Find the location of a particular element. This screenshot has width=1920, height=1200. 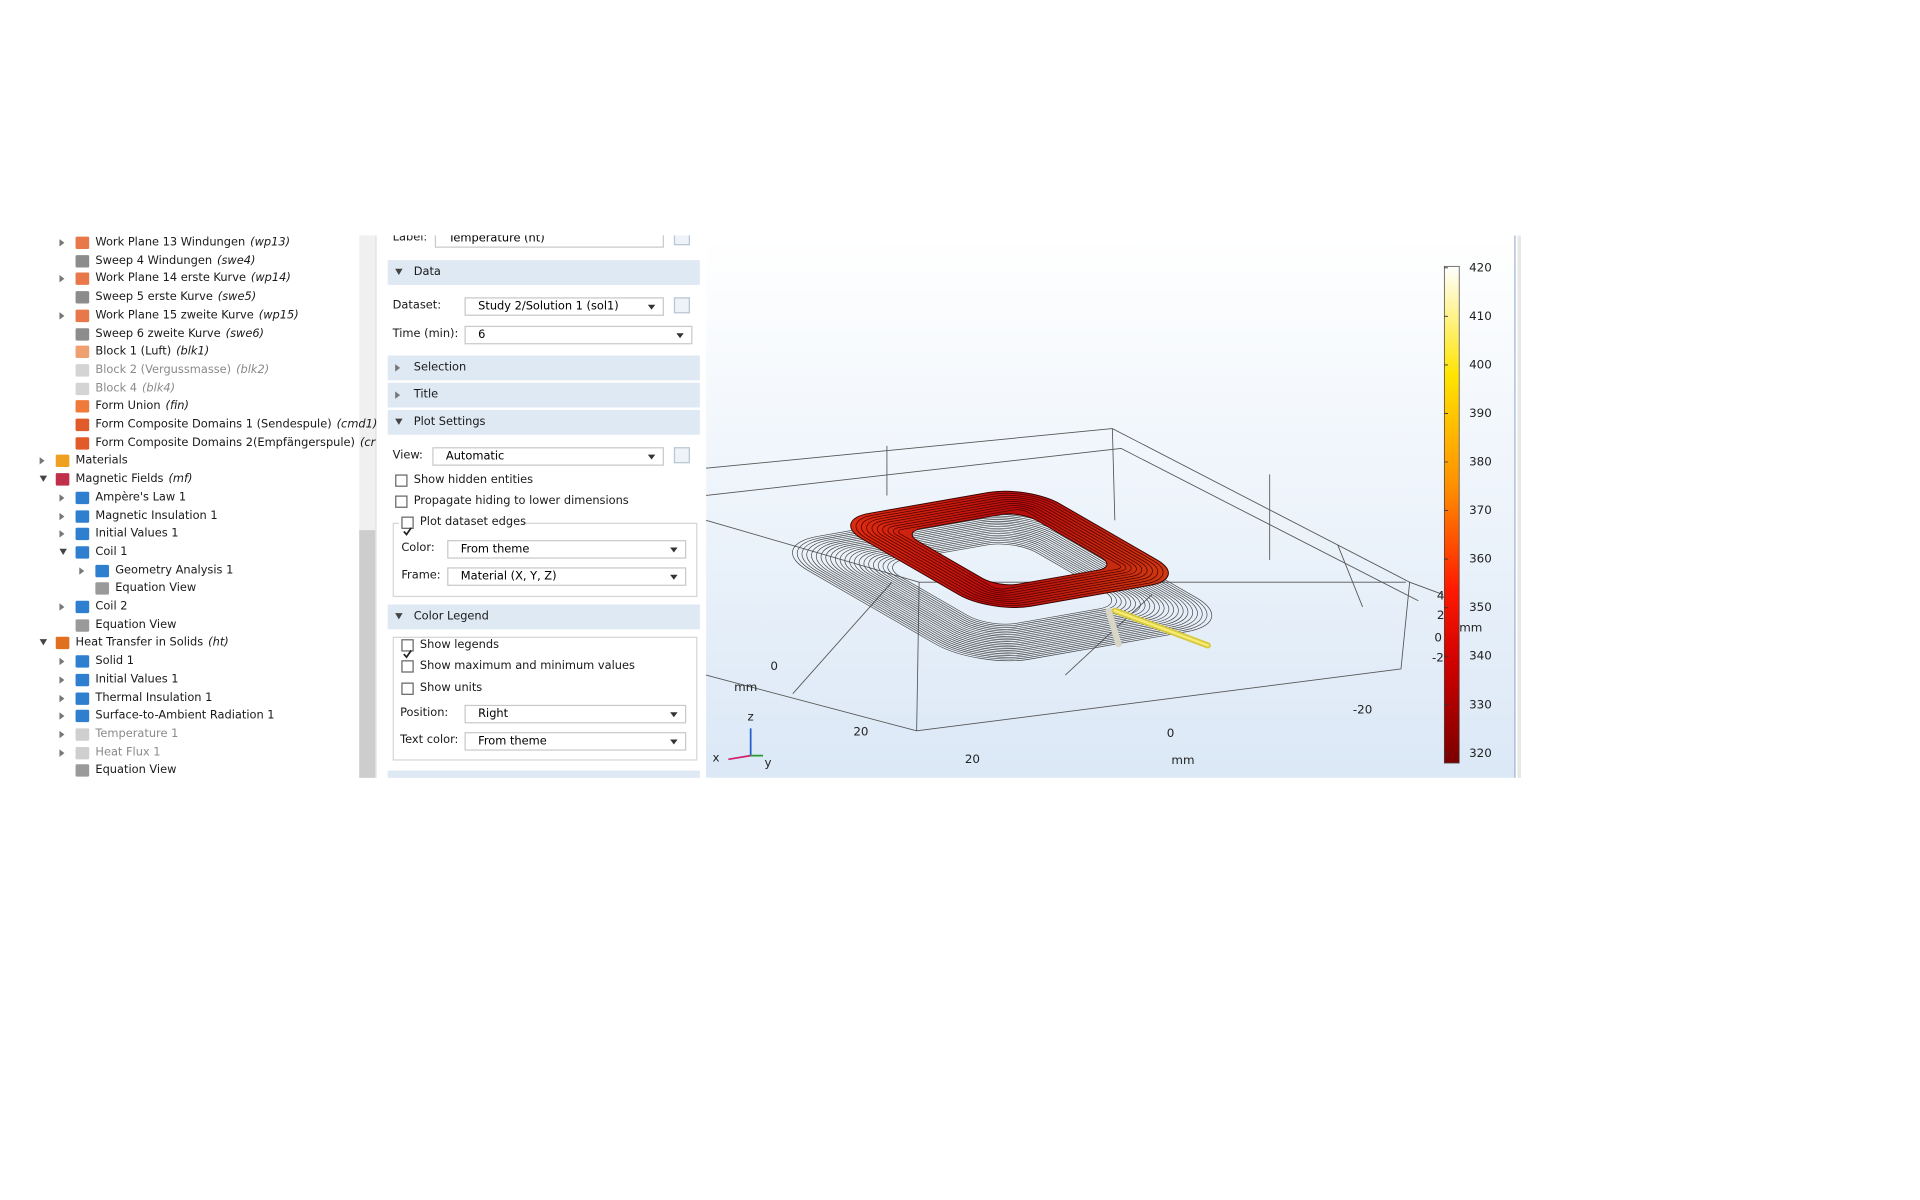

dropdown: 6 is located at coordinates (578, 334).